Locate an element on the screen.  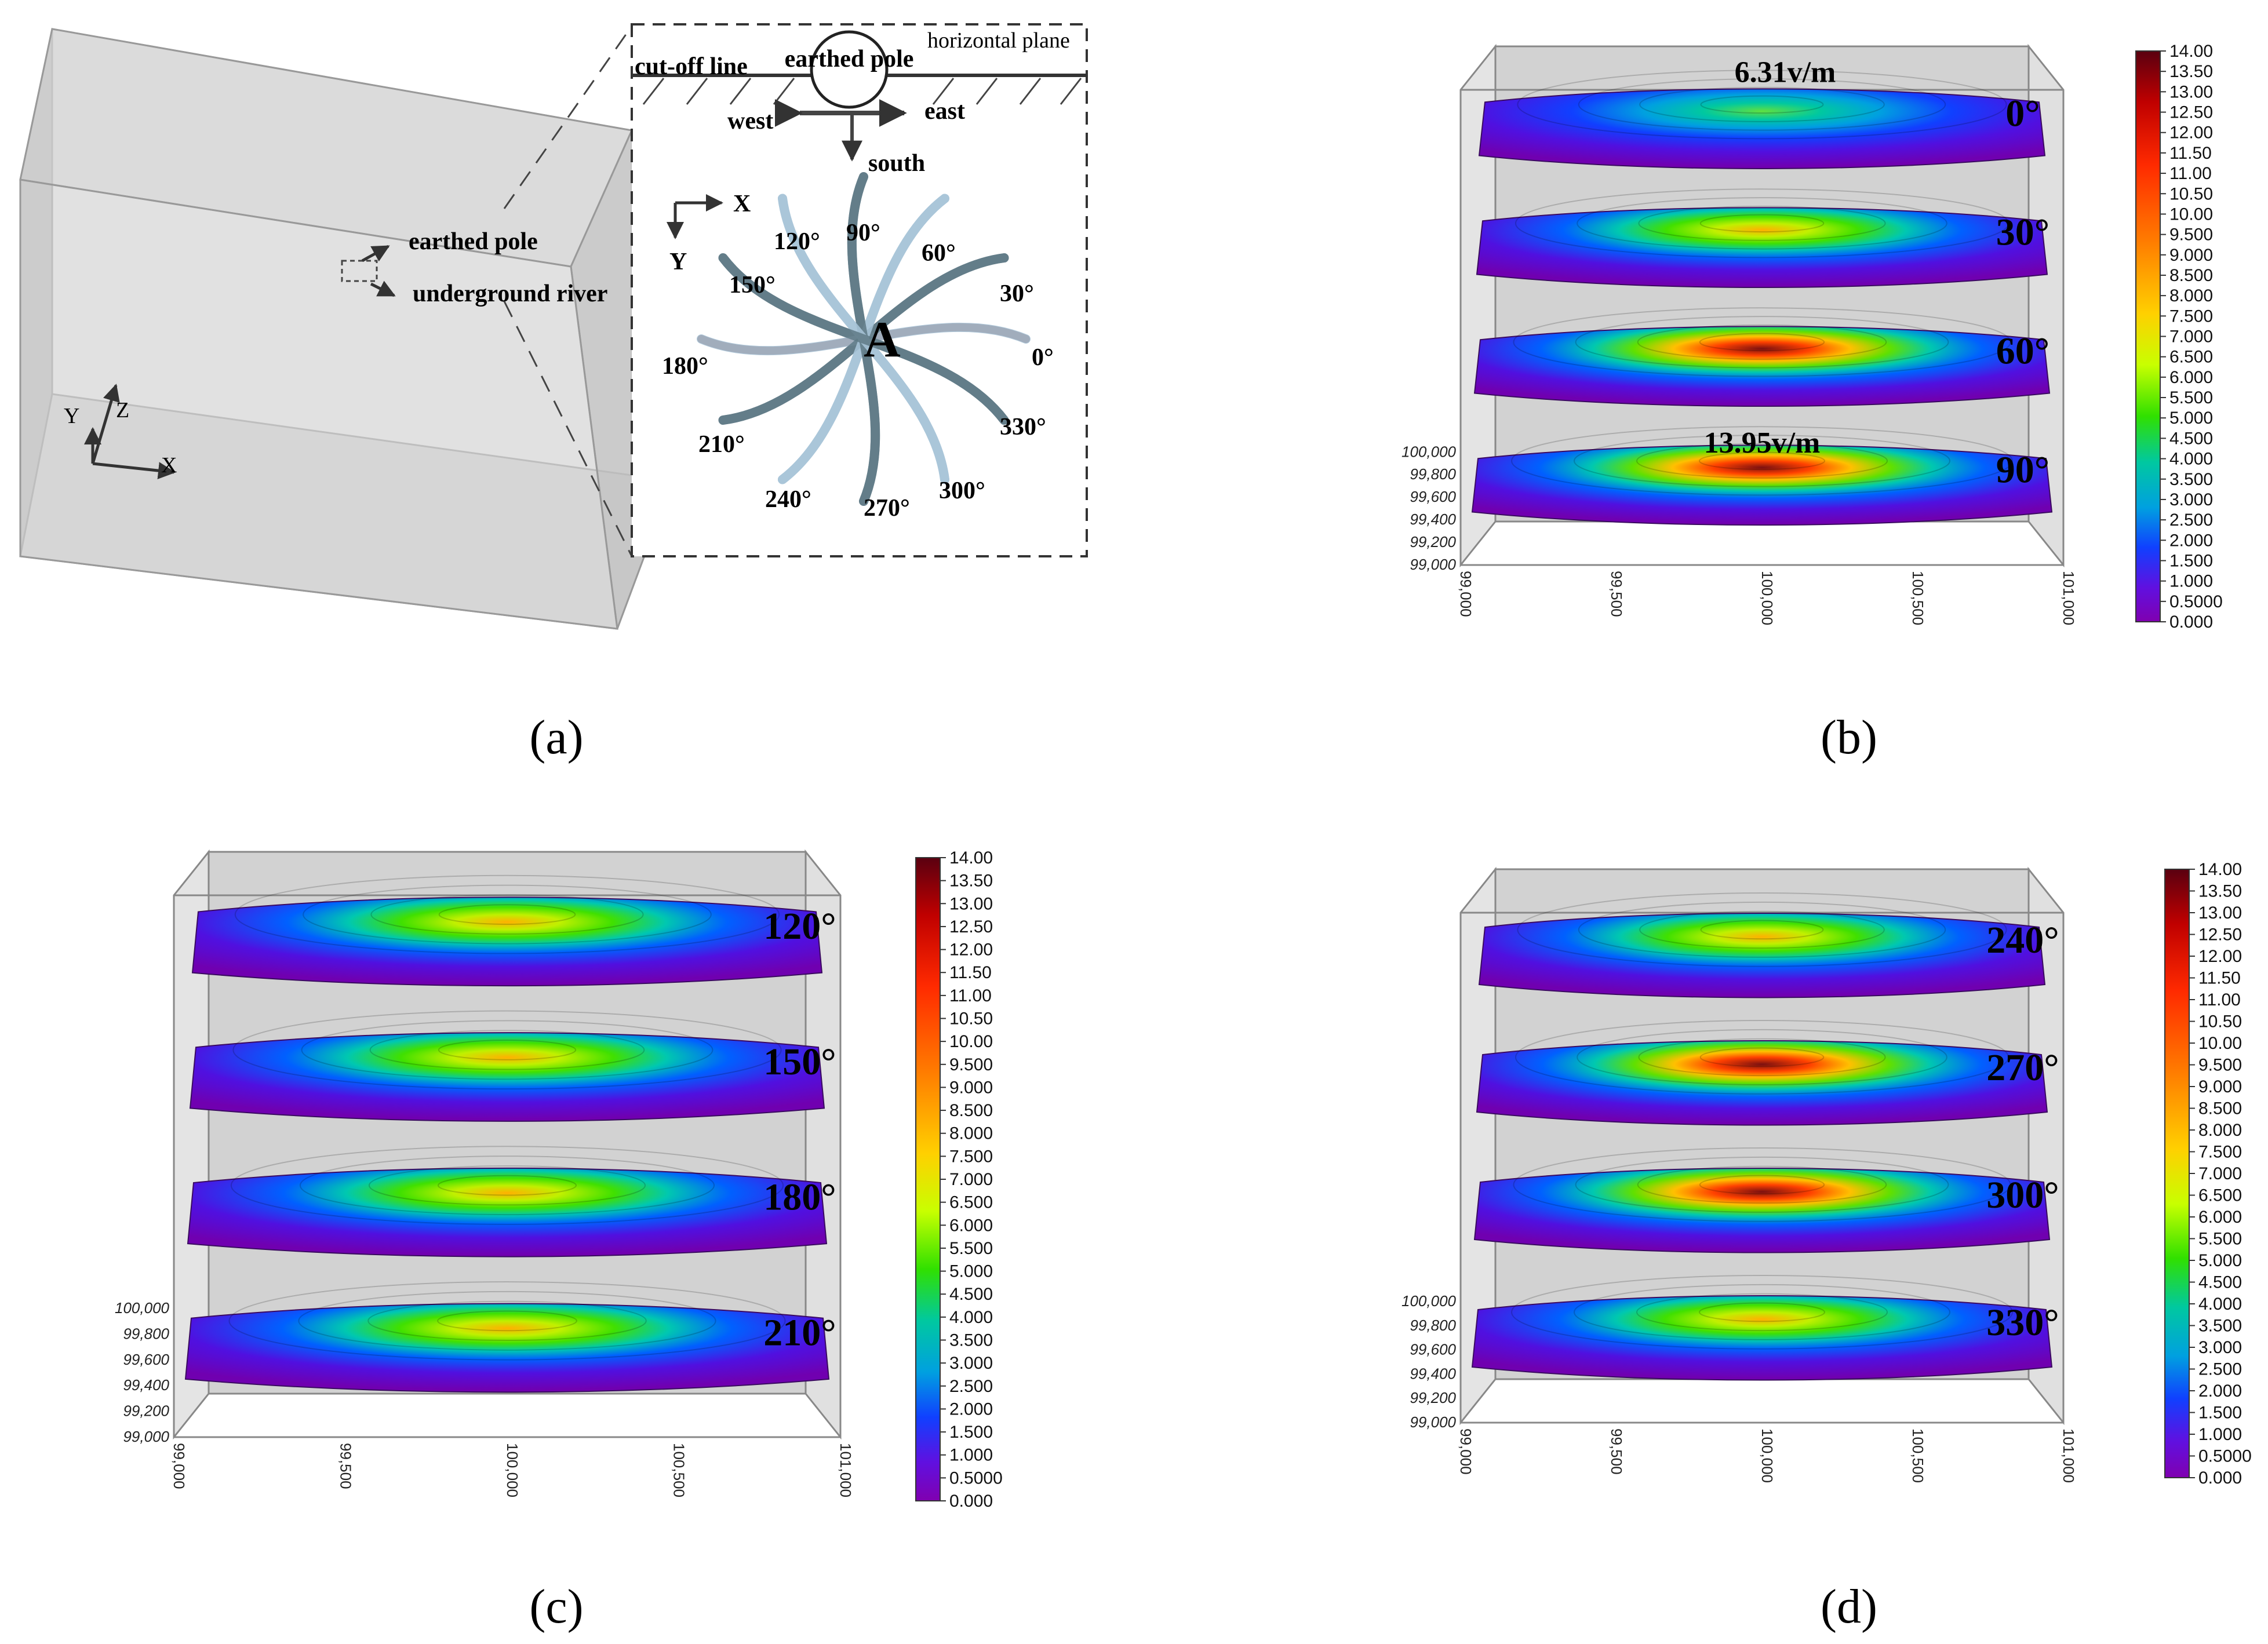
pole-label: earthed pole is located at coordinates (849, 59).